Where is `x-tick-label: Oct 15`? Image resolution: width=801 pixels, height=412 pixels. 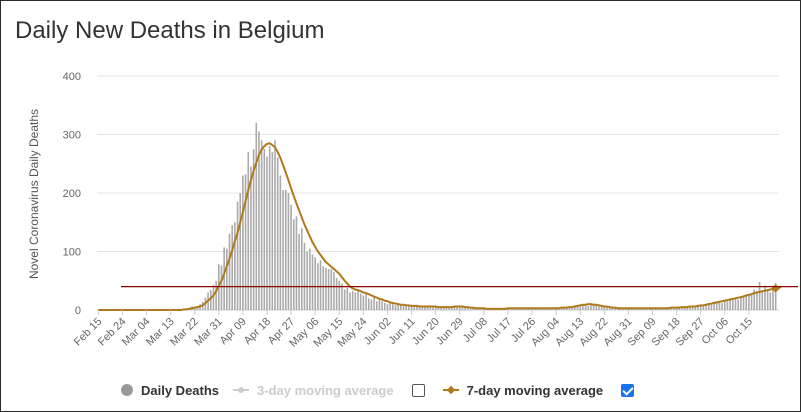
x-tick-label: Oct 15 is located at coordinates (739, 331).